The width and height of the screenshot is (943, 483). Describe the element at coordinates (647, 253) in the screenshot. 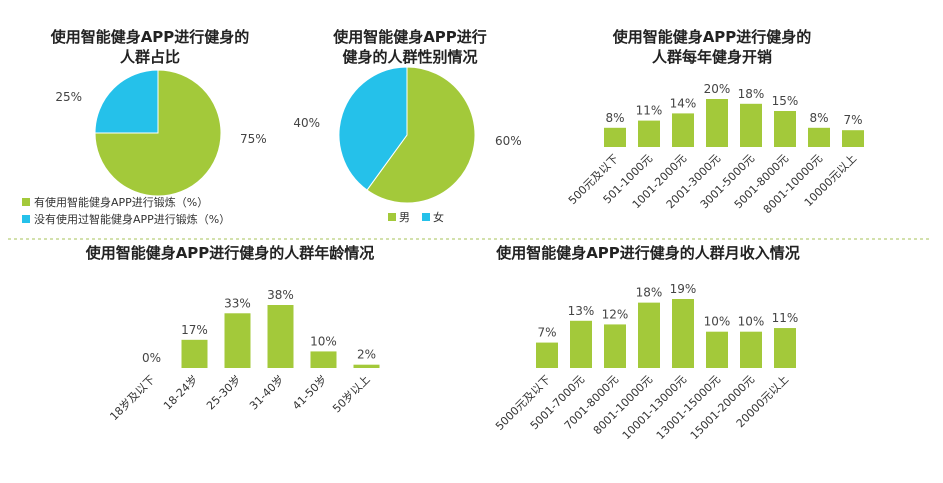

I see `monthly-income-title: 使用智能健身APP进行健身的人群月收入情况` at that location.